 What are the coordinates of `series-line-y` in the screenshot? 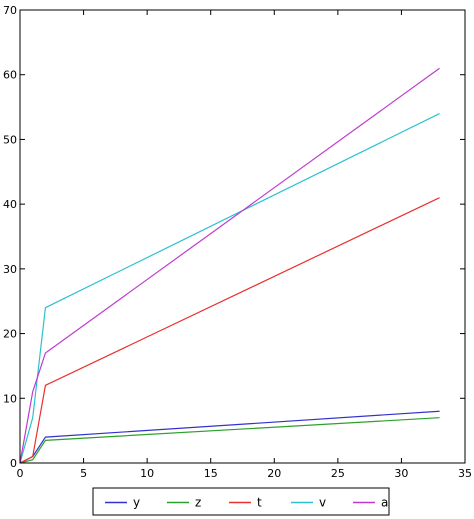 It's located at (229, 437).